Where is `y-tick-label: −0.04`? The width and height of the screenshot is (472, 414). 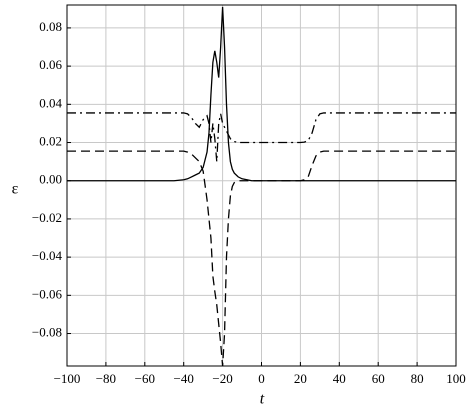
y-tick-label: −0.04 is located at coordinates (47, 255).